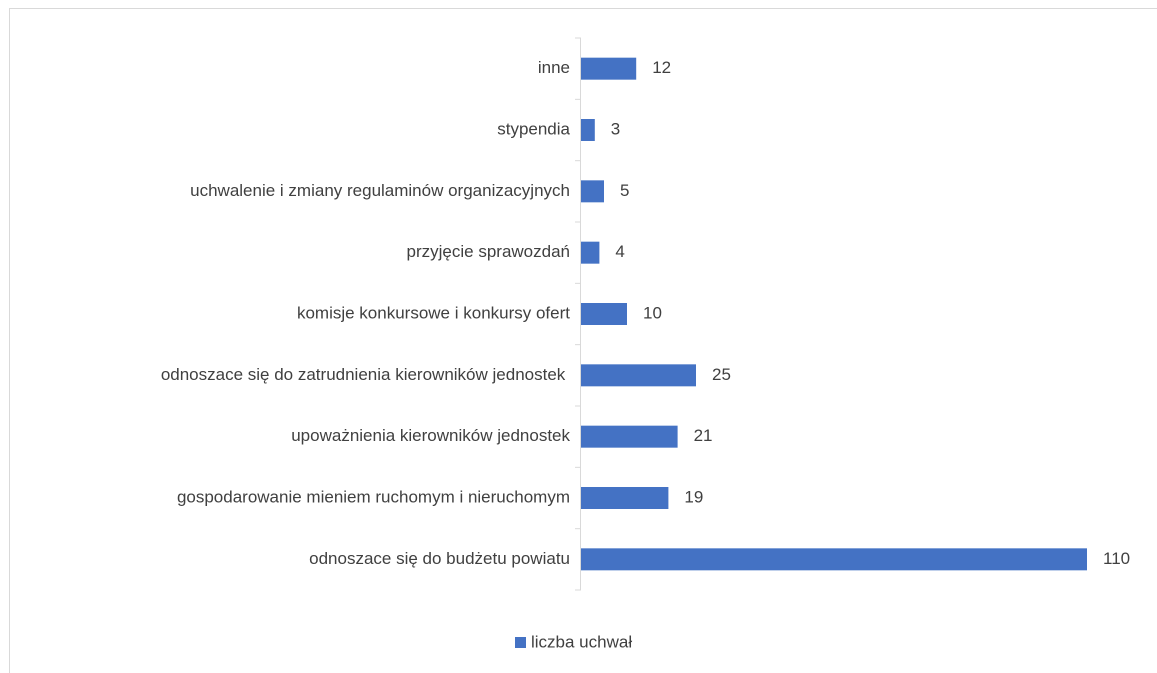  Describe the element at coordinates (721, 374) in the screenshot. I see `data-label: 25` at that location.